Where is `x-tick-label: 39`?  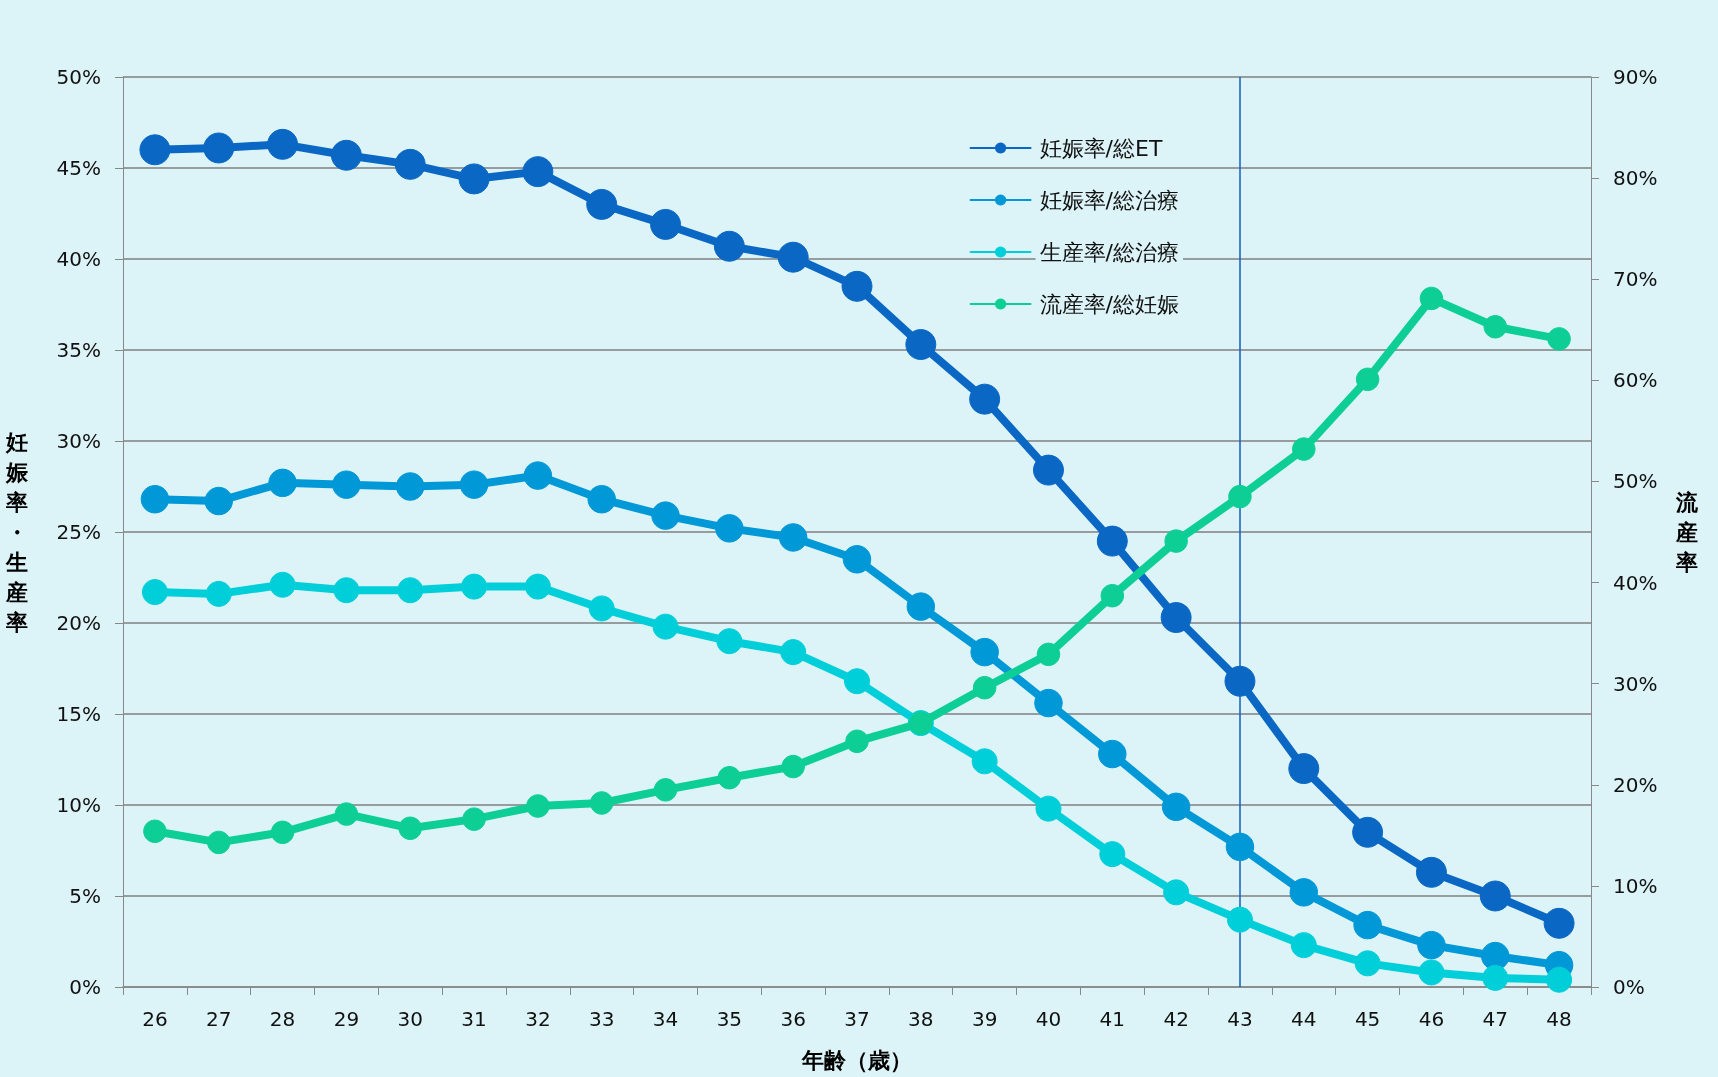 x-tick-label: 39 is located at coordinates (984, 1019).